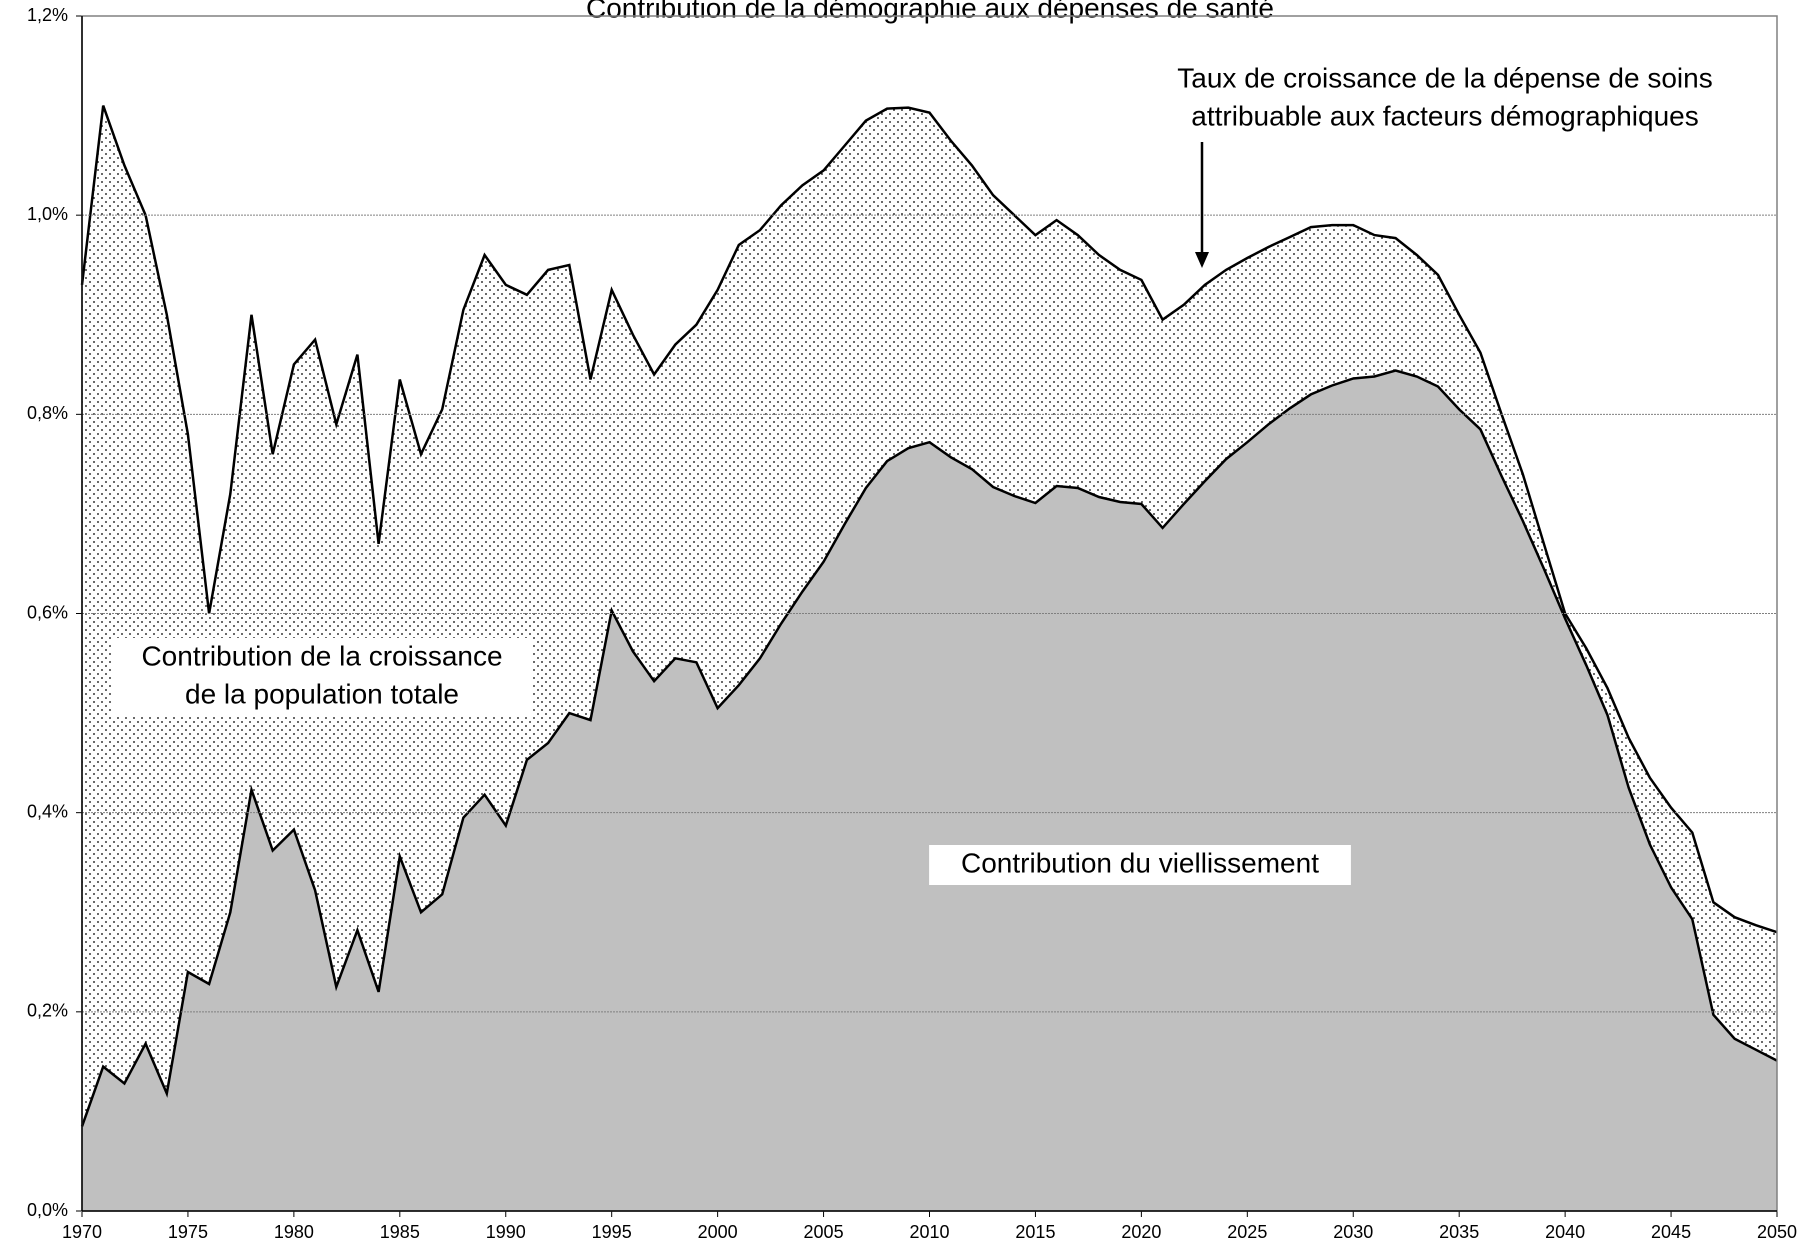  What do you see at coordinates (1141, 1232) in the screenshot?
I see `x-tick-label: 2020` at bounding box center [1141, 1232].